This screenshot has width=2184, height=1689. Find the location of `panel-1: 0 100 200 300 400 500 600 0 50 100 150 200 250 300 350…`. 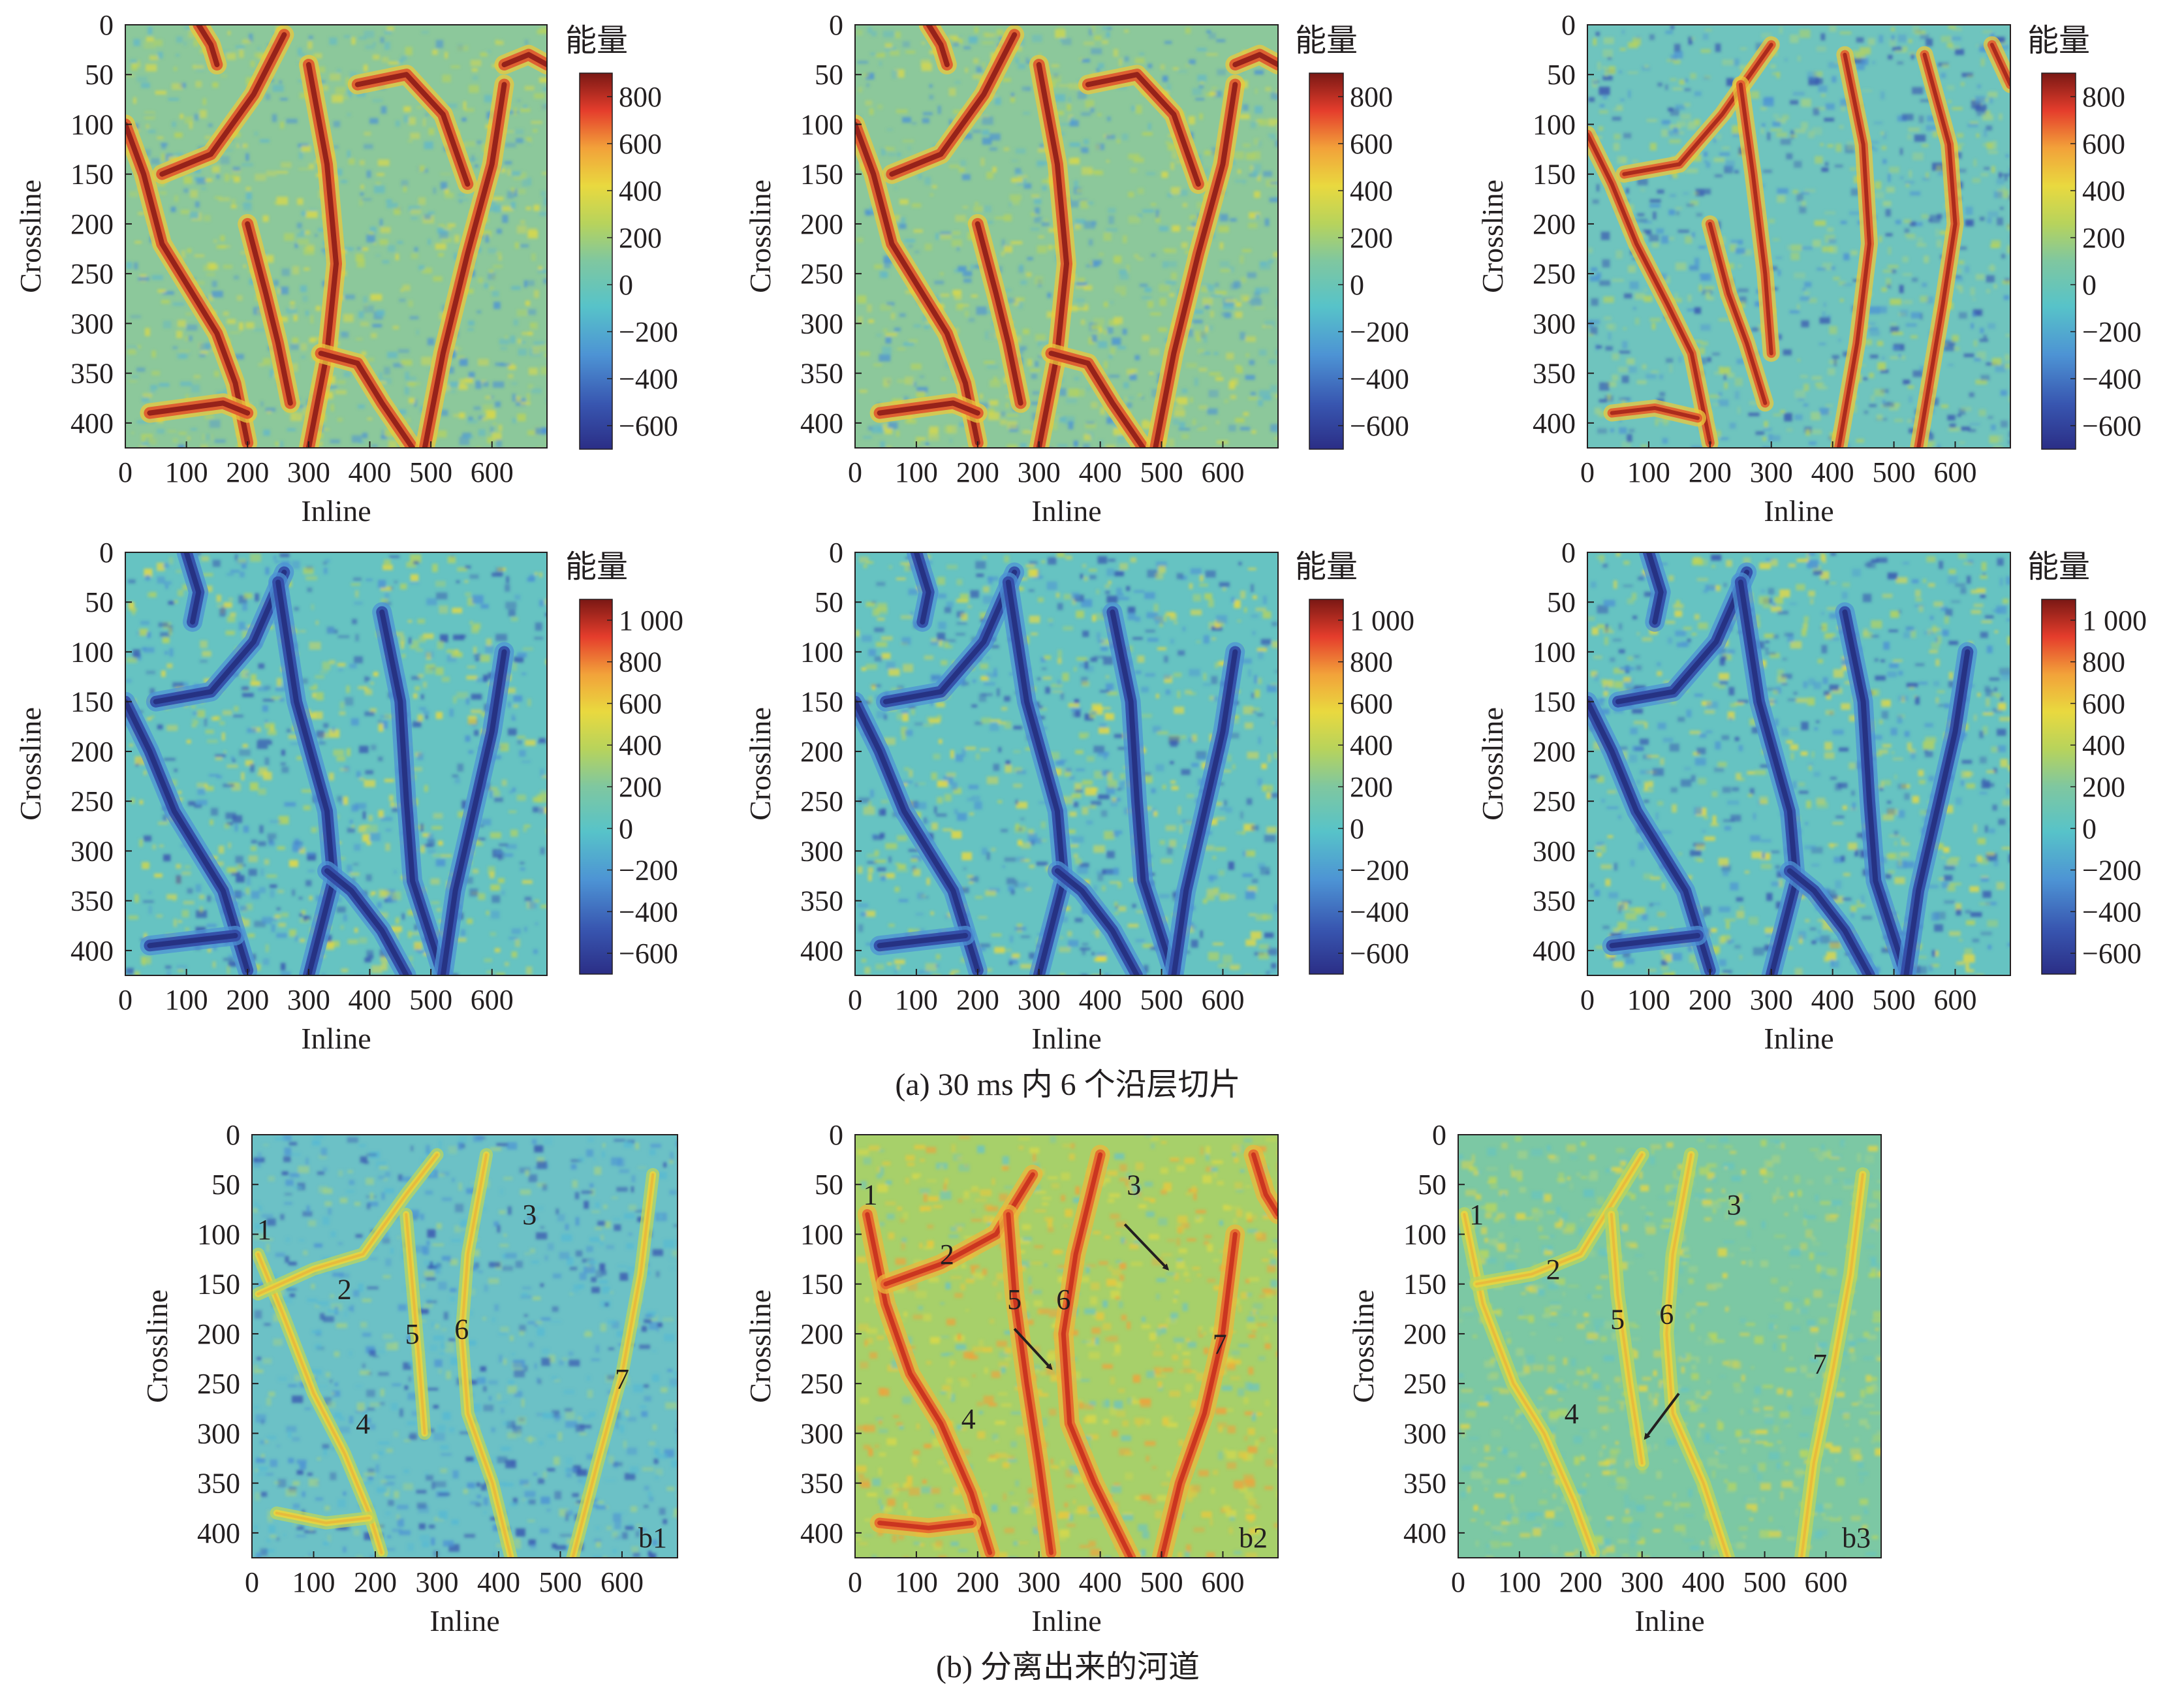

panel-1: 0 100 200 300 400 500 600 0 50 100 150 200 250 300 350… is located at coordinates (346, 268).